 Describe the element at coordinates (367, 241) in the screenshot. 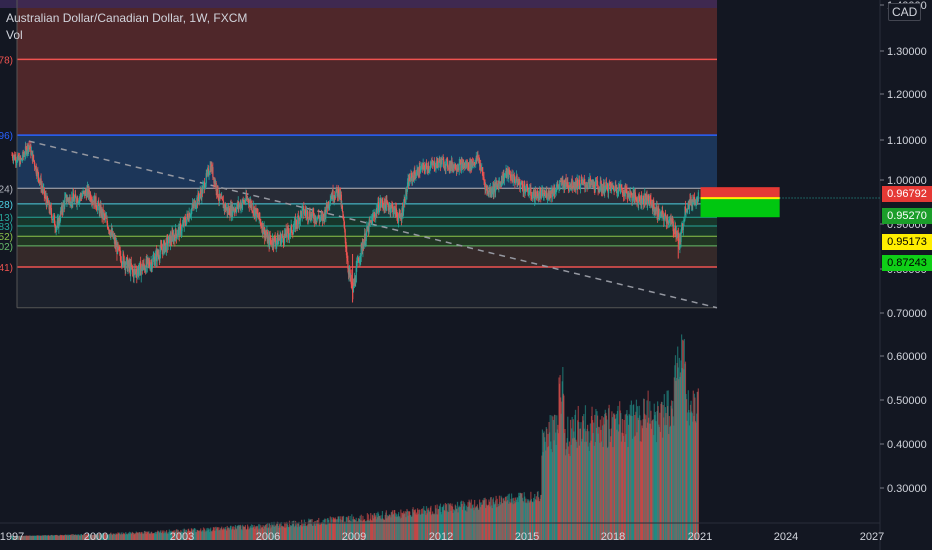

I see `lime-fib-zone` at that location.